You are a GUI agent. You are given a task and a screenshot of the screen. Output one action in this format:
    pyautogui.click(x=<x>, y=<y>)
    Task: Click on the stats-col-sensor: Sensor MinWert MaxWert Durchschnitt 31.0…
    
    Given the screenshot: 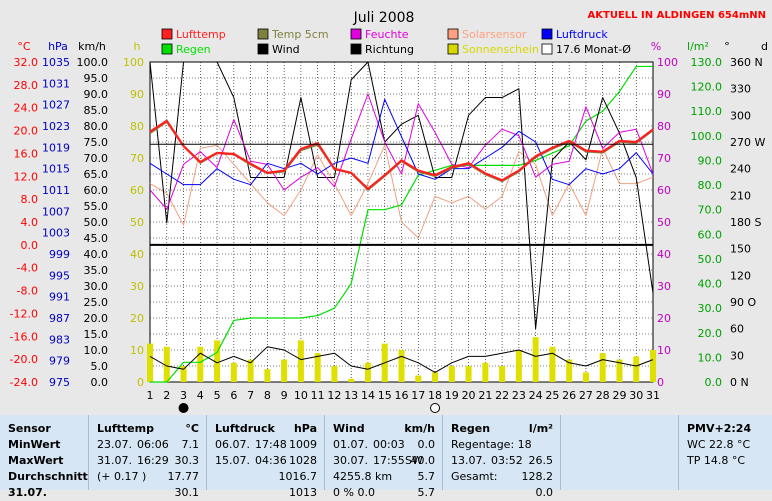 What is the action you would take?
    pyautogui.click(x=44, y=457)
    